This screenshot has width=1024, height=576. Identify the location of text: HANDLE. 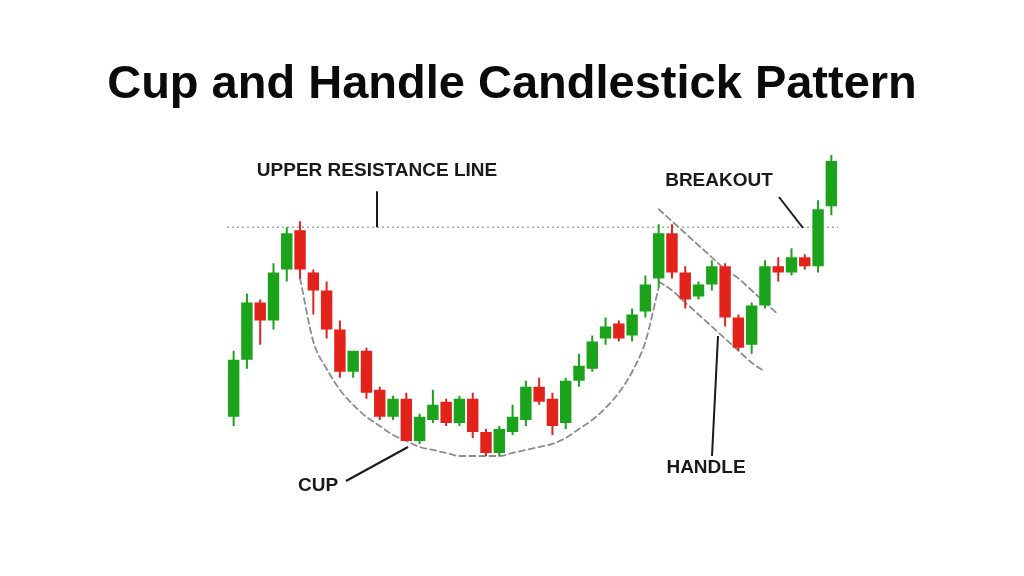
(706, 467).